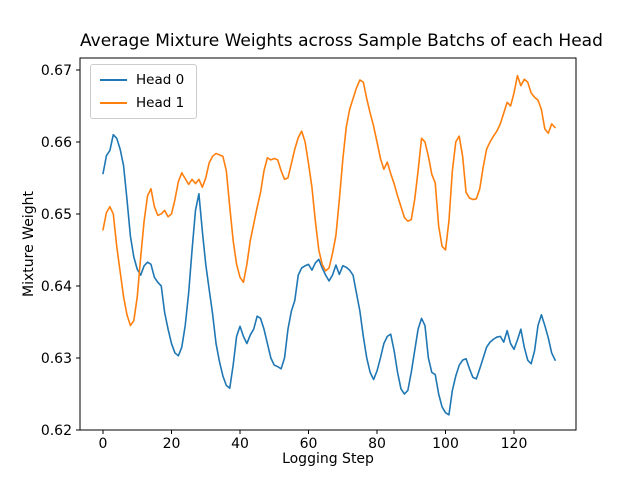  I want to click on legend-label-head-0: Head 0, so click(160, 80).